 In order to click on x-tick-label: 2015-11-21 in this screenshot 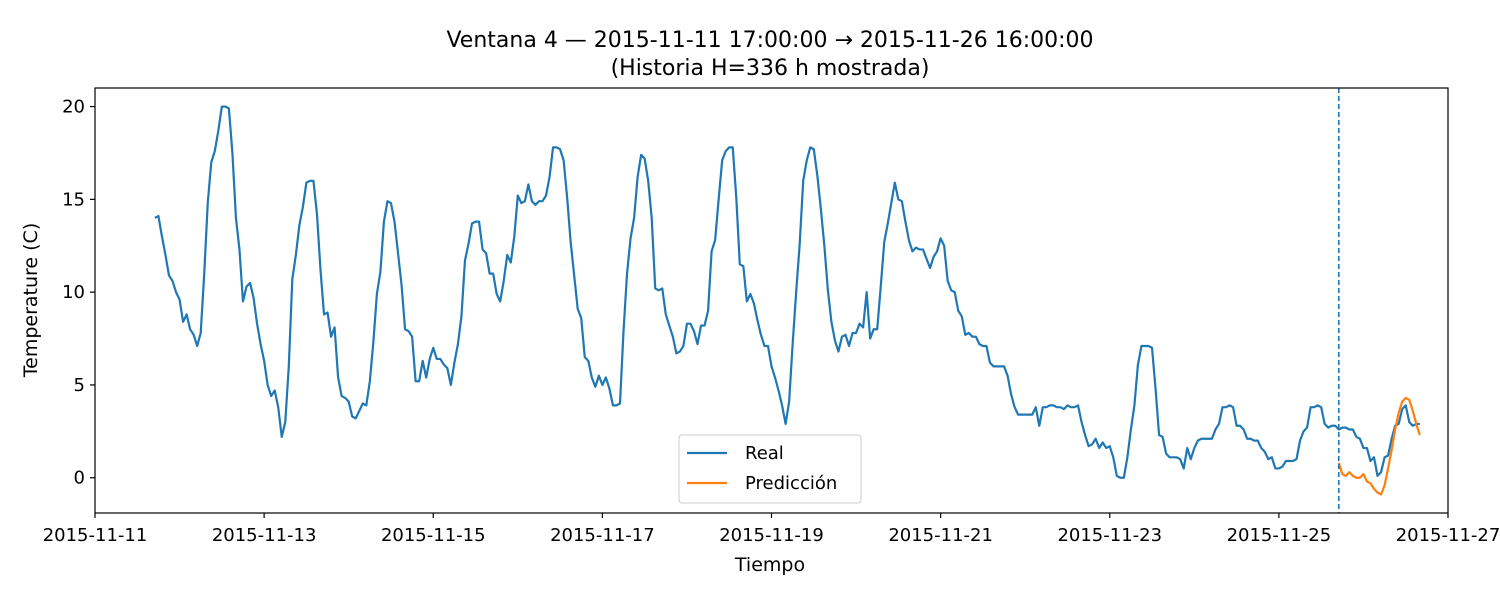, I will do `click(940, 535)`.